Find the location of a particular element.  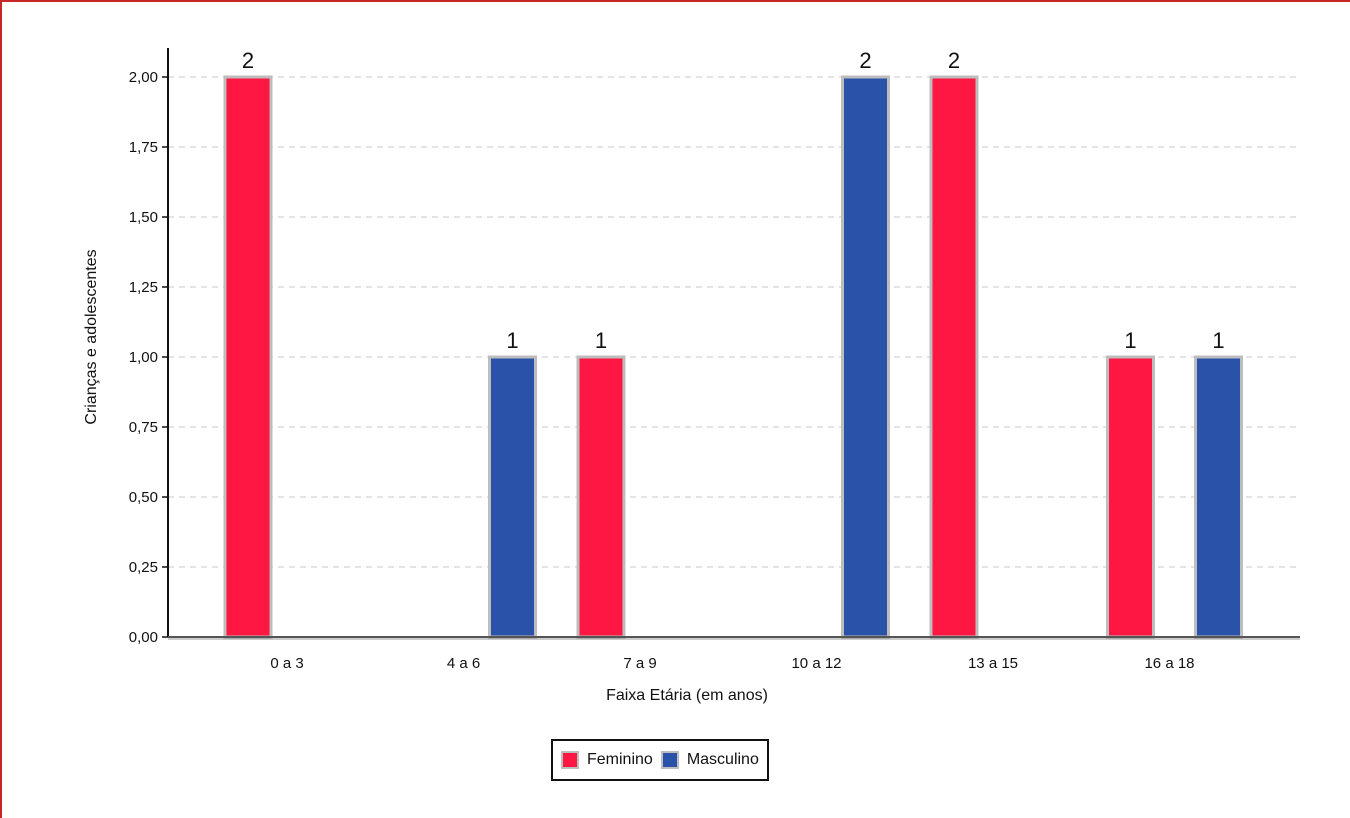

legend: Feminino Masculino is located at coordinates (660, 760).